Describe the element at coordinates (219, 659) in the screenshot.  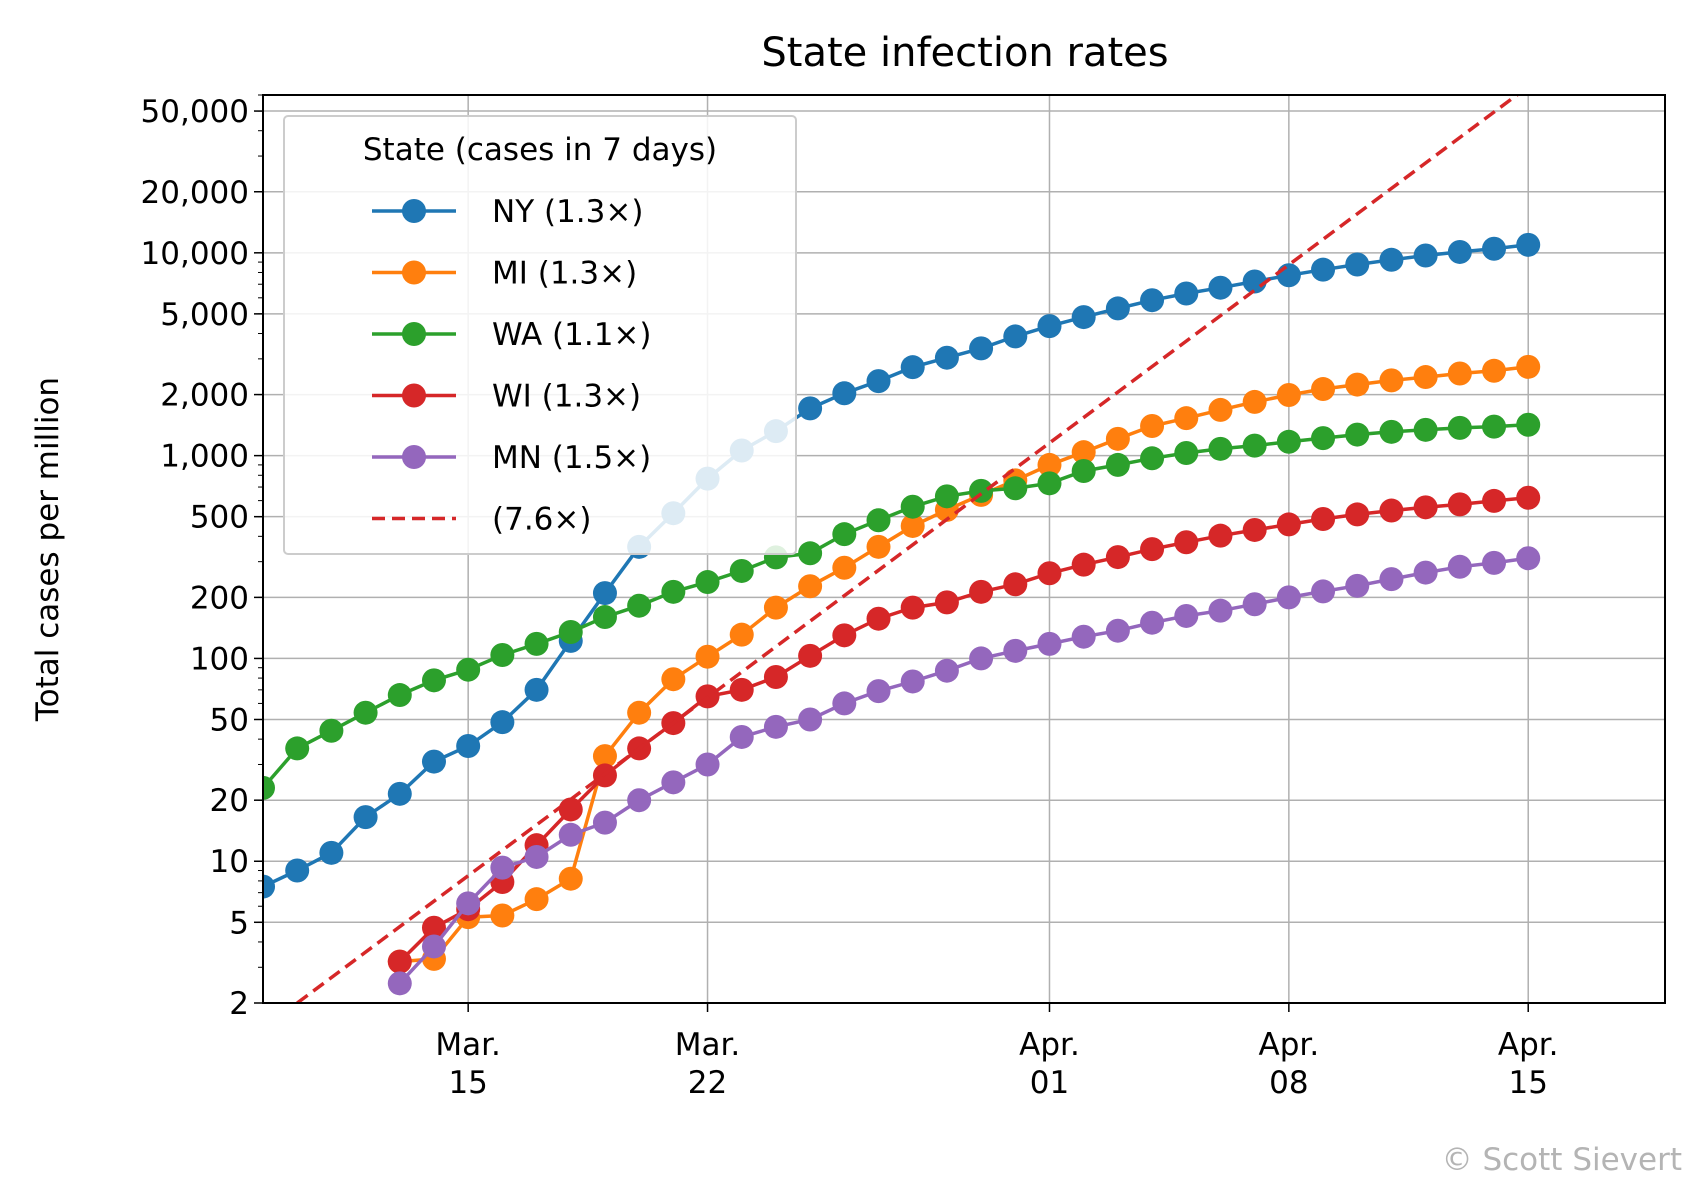
I see `y-tick-label: 100` at that location.